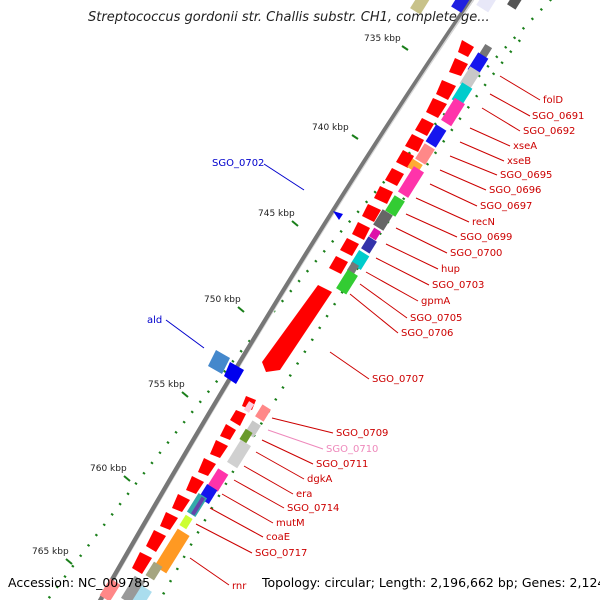 This screenshot has height=600, width=600. I want to click on gene-label: dgkA, so click(319, 479).